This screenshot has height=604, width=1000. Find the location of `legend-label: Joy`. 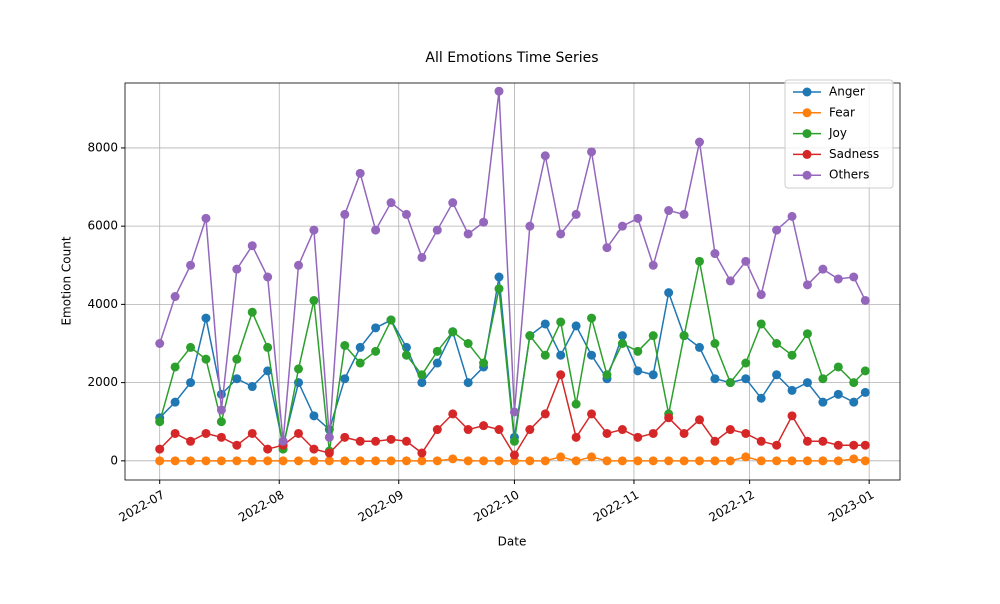

legend-label: Joy is located at coordinates (837, 133).